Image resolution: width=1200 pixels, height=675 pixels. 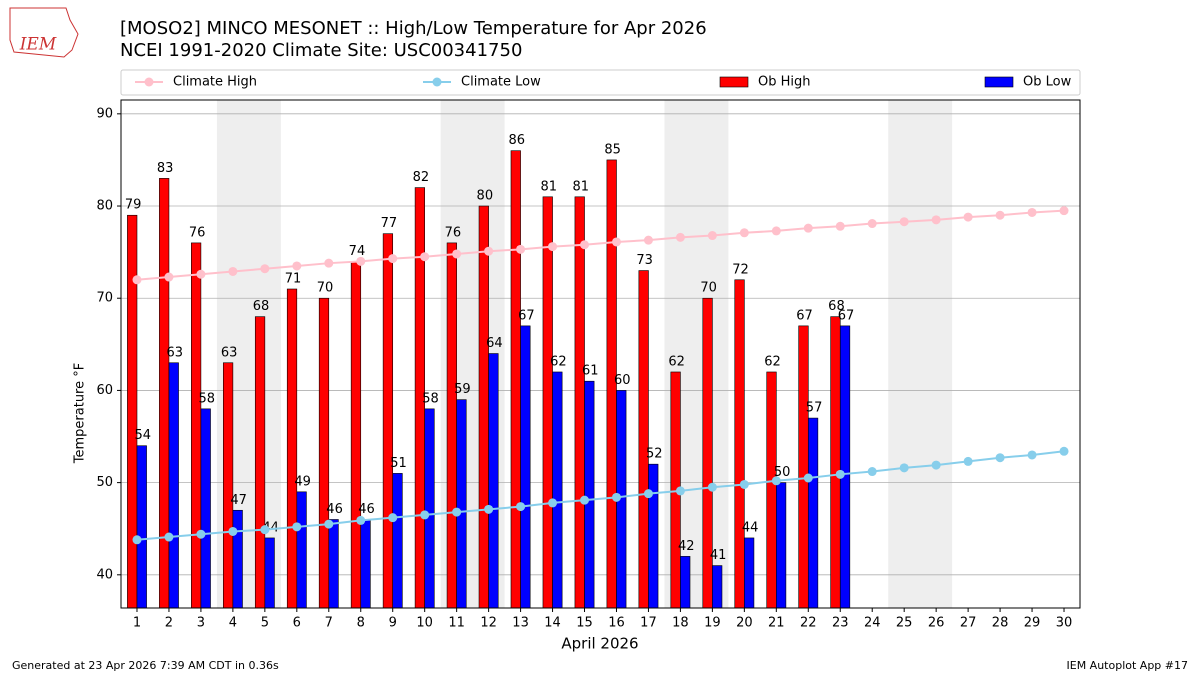 I want to click on y-tick-label: 50, so click(x=104, y=482).